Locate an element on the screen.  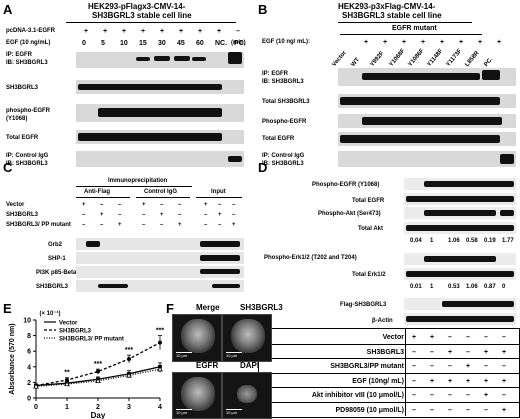
panel-label-b: B is located at coordinates (263, 9).